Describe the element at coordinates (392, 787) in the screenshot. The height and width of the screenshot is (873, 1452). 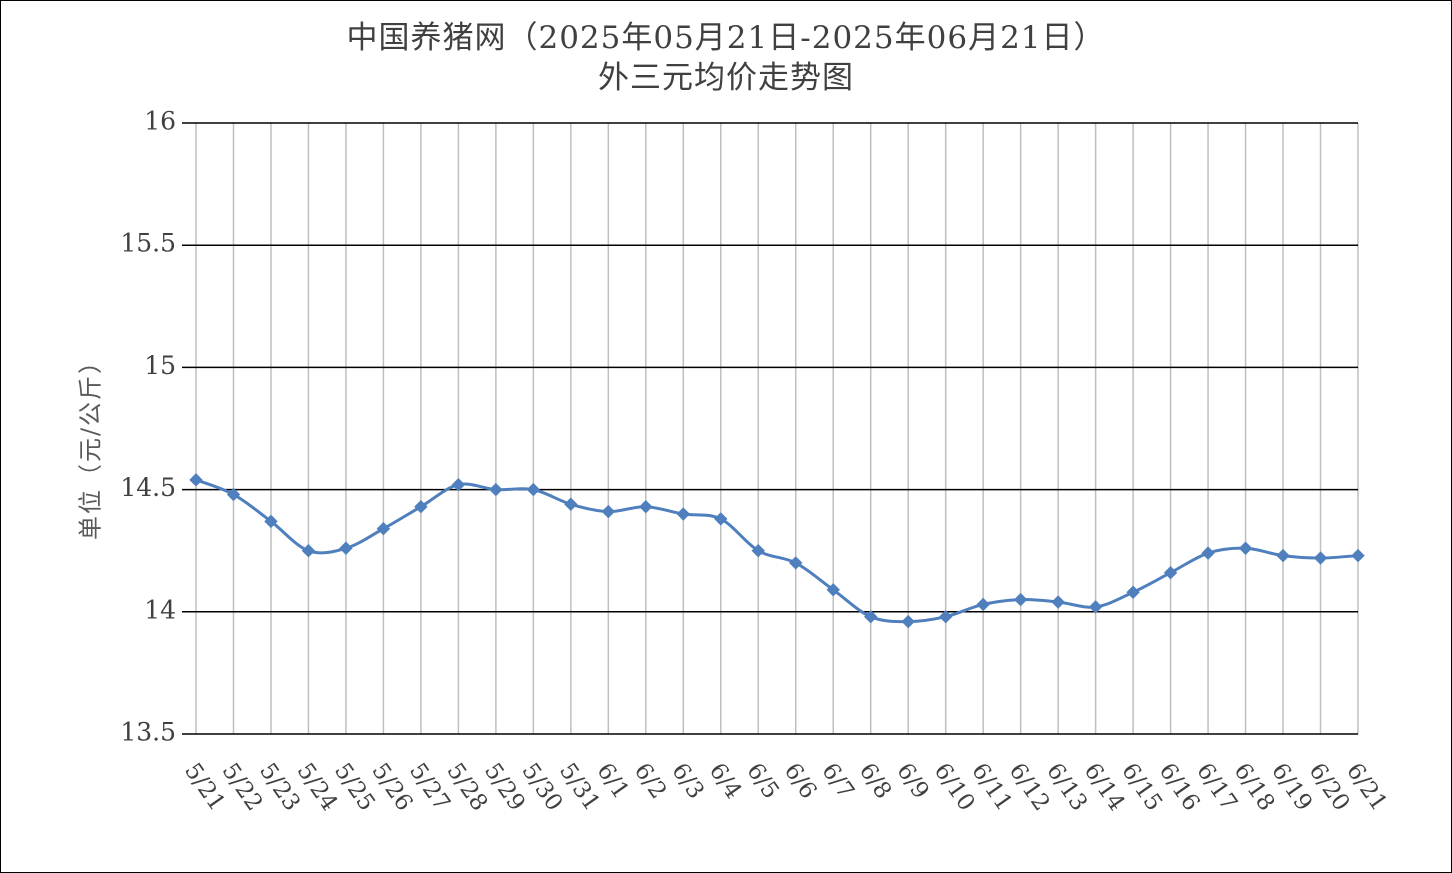
I see `x-tick-label: 5/26` at that location.